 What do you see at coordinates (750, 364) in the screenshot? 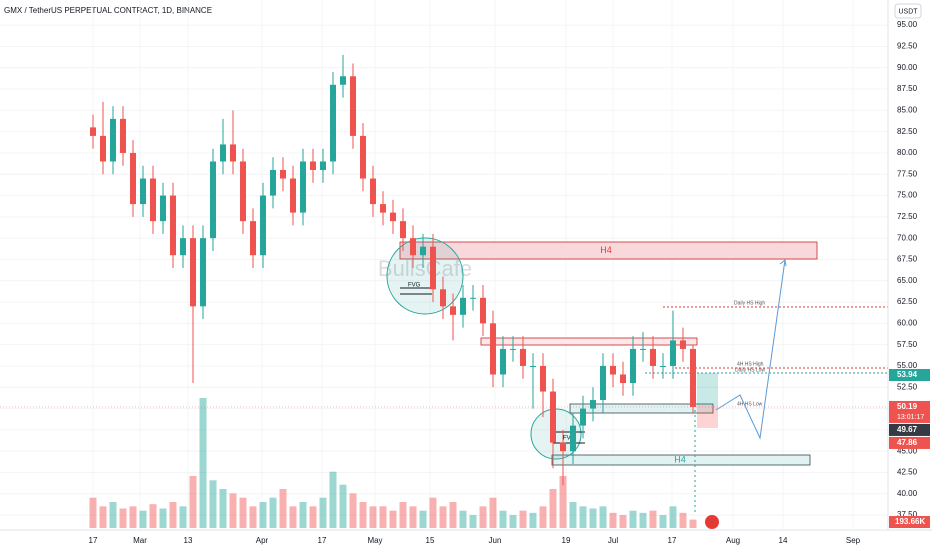
I see `level-label: 4H HS High` at bounding box center [750, 364].